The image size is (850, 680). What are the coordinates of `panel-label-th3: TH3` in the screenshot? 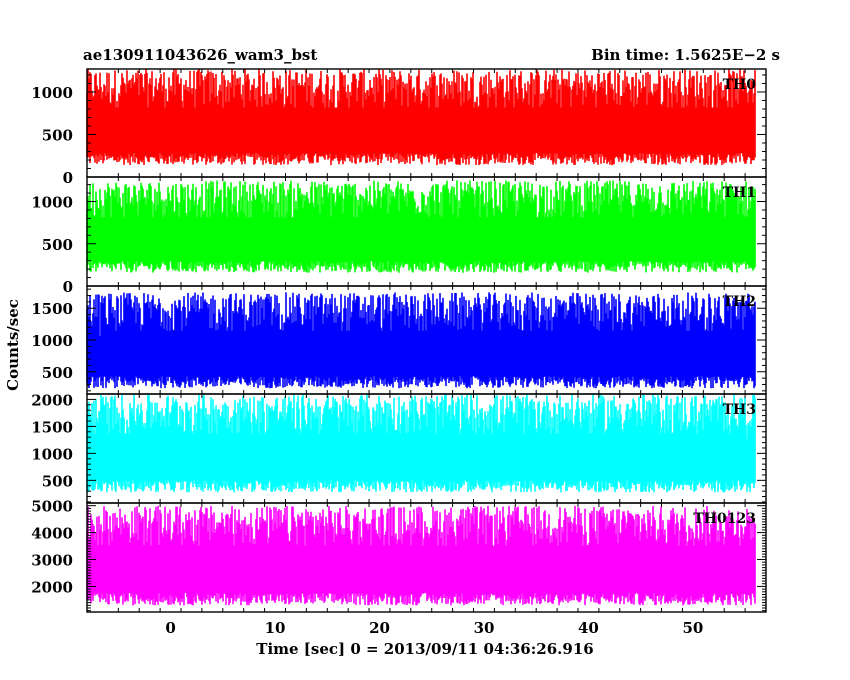 It's located at (739, 410).